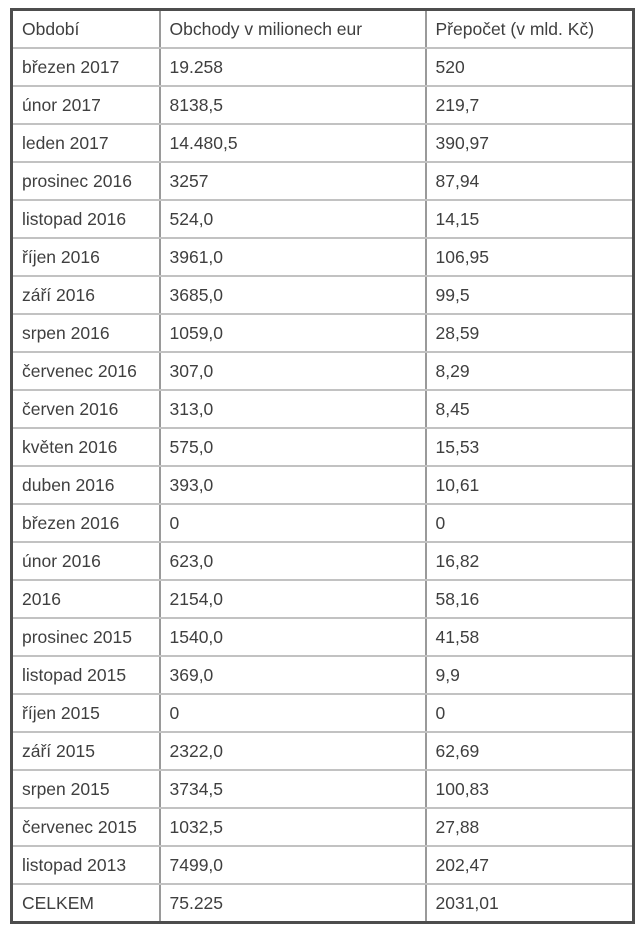  I want to click on table-cell: 14.480,5, so click(292, 143).